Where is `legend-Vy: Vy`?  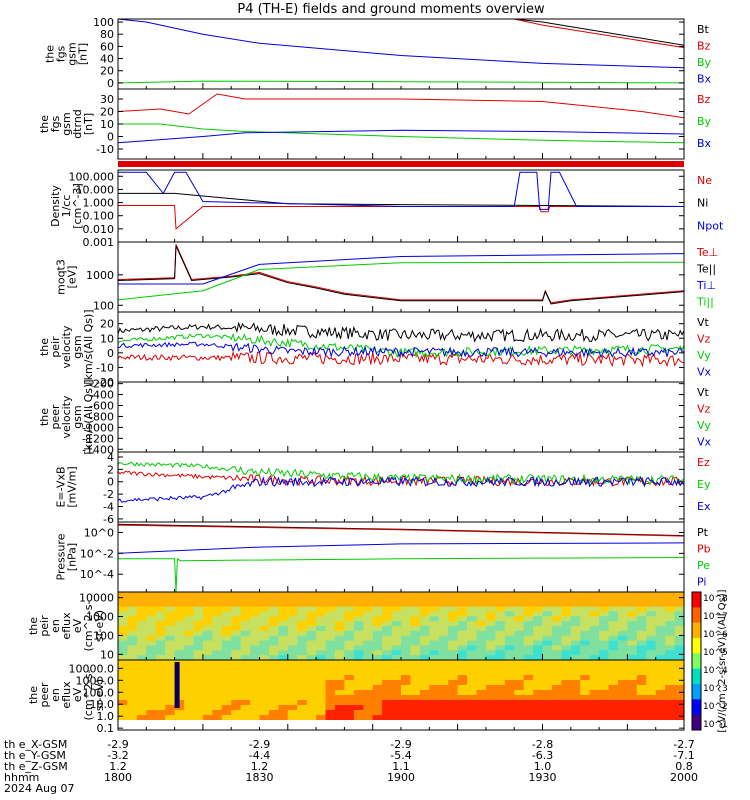
legend-Vy: Vy is located at coordinates (704, 425).